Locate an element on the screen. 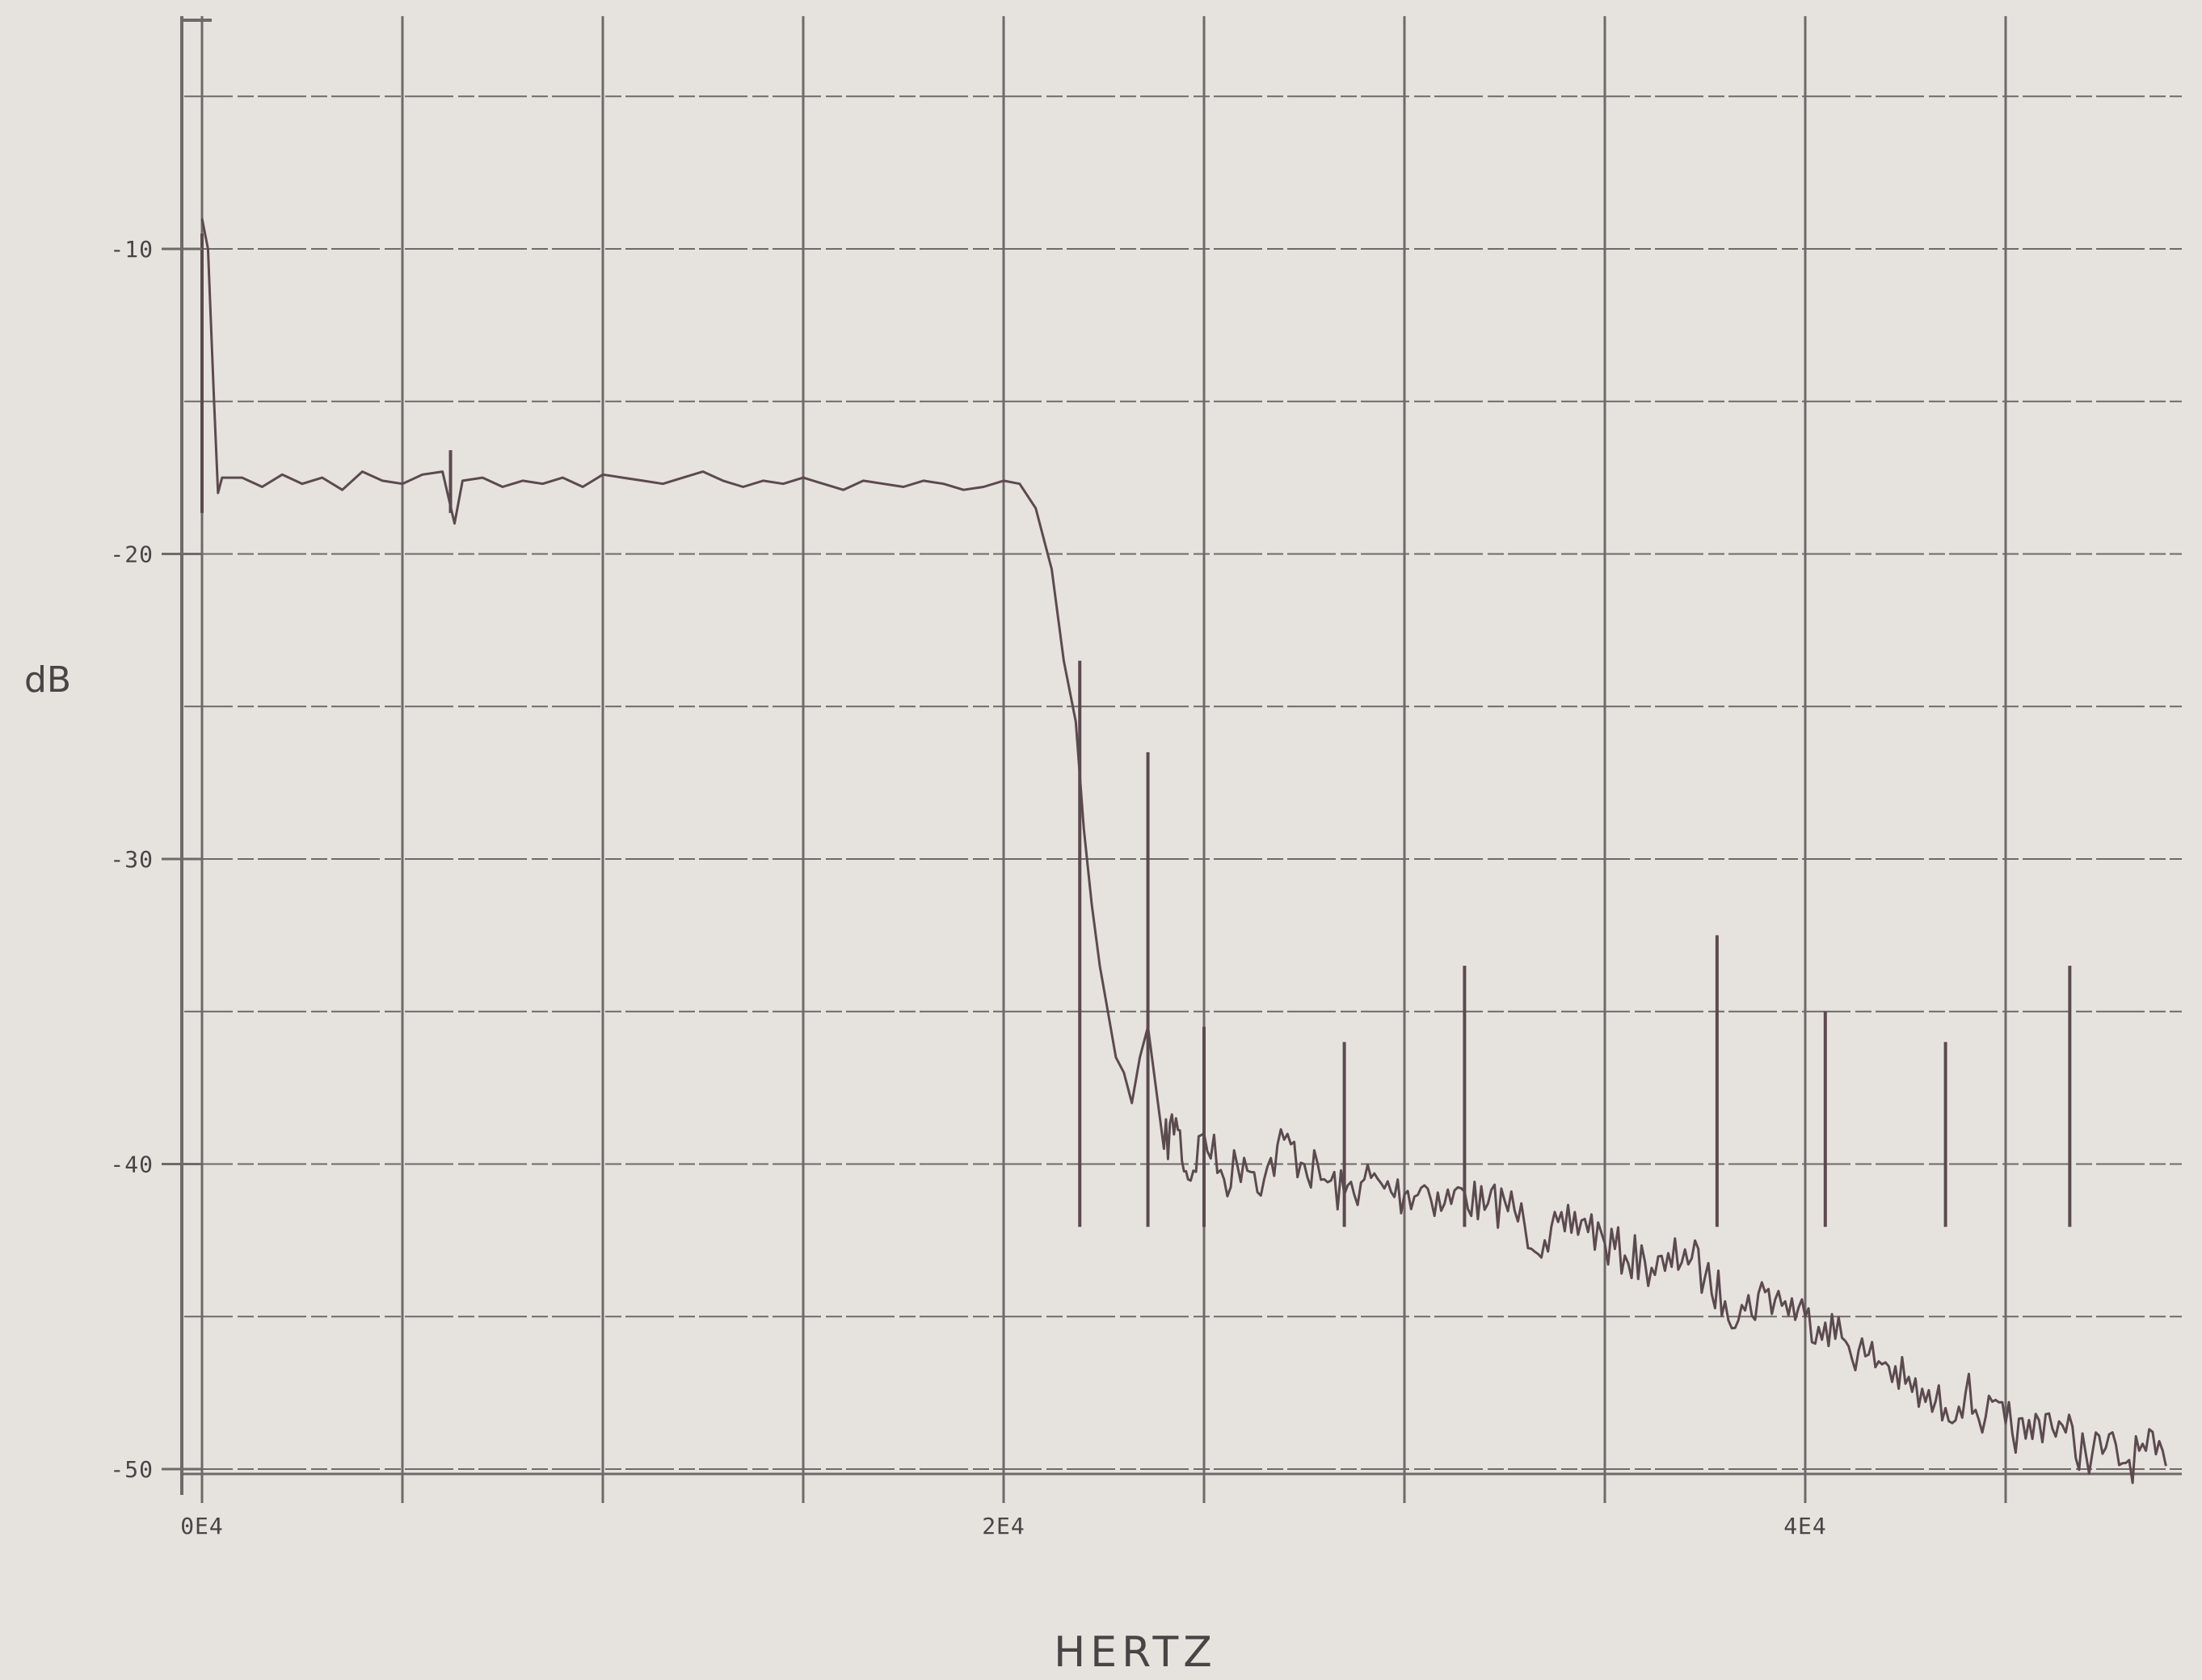 The width and height of the screenshot is (2202, 1680). y-tick-label: -50 is located at coordinates (132, 1469).